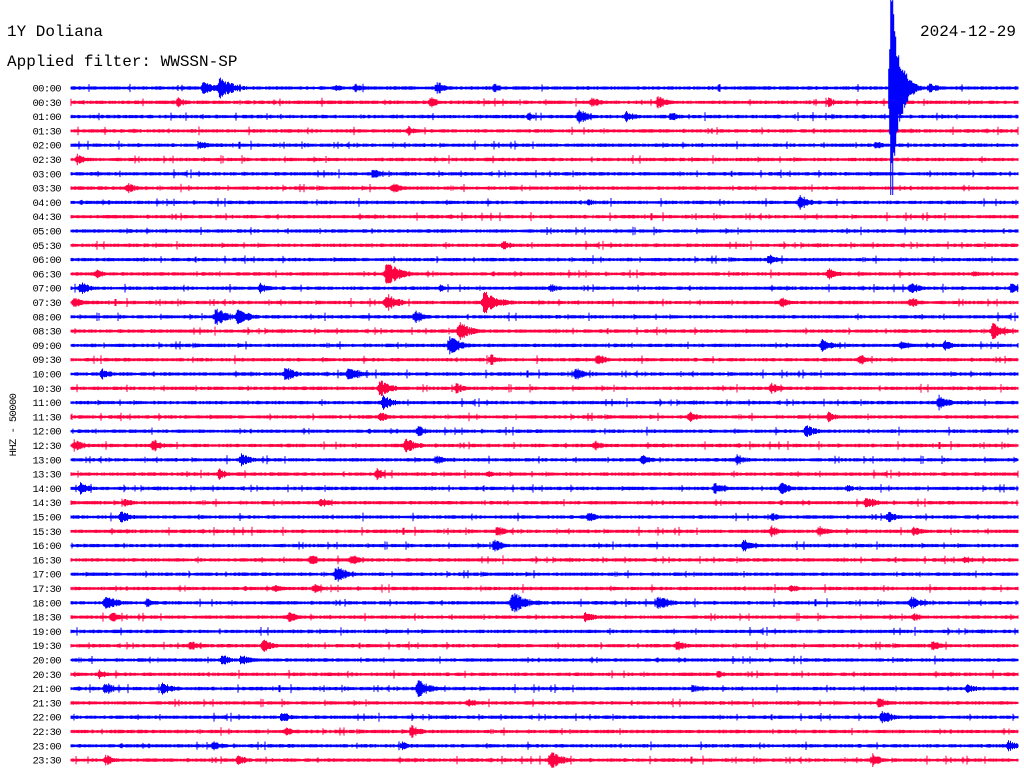 The height and width of the screenshot is (780, 1024). I want to click on row-time-label: 18:00, so click(46, 604).